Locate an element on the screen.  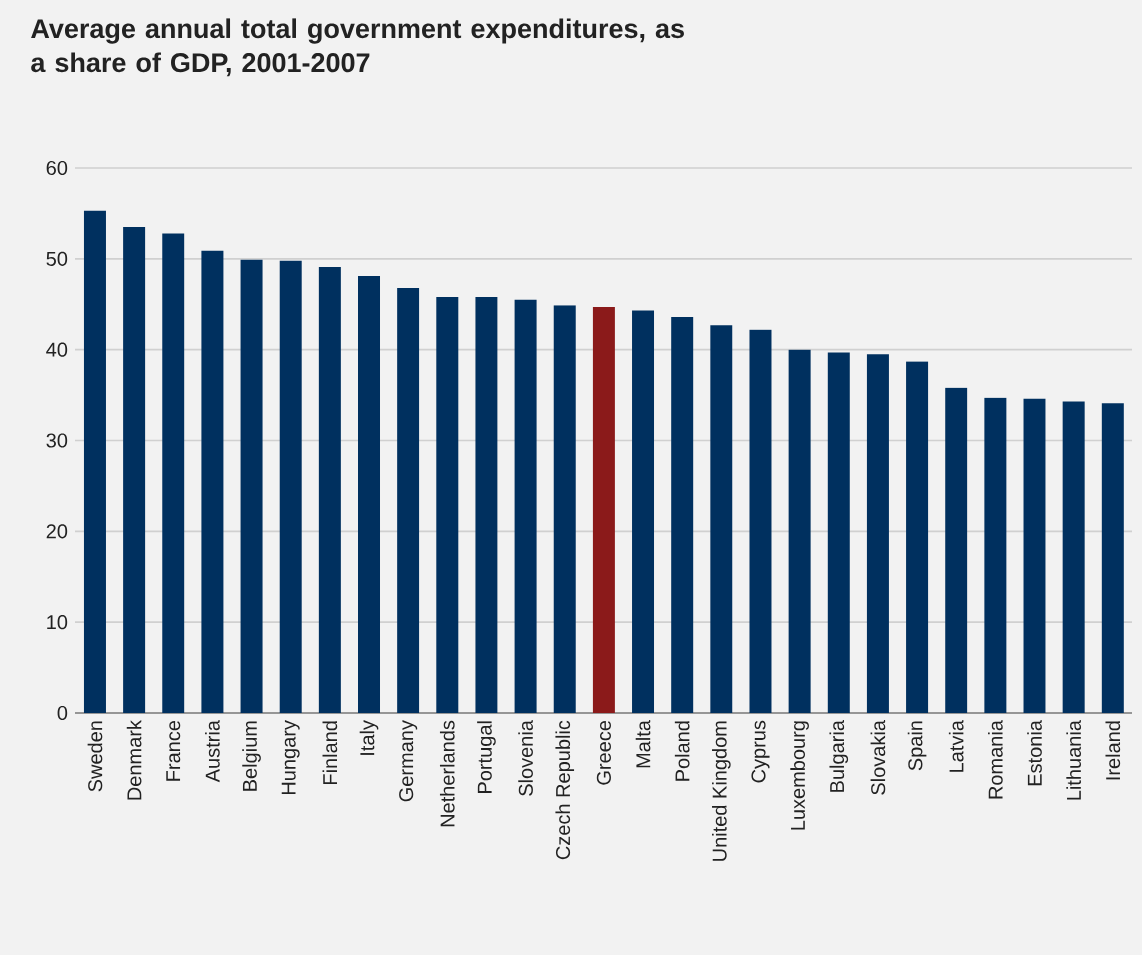
y-tick-label: 60 is located at coordinates (57, 168).